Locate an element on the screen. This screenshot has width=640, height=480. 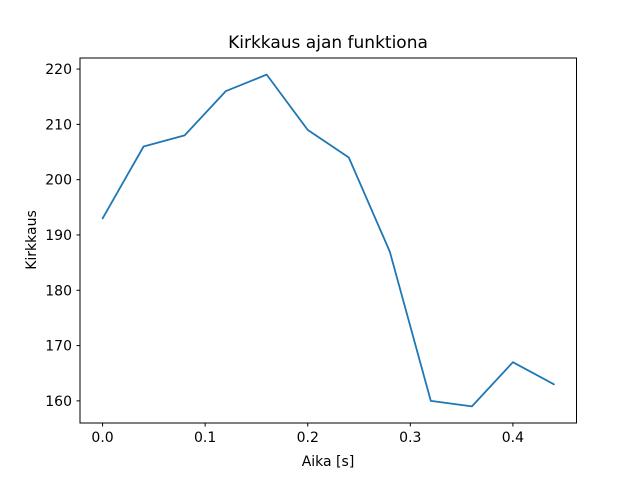
x-tick-label: 0.3 is located at coordinates (410, 438).